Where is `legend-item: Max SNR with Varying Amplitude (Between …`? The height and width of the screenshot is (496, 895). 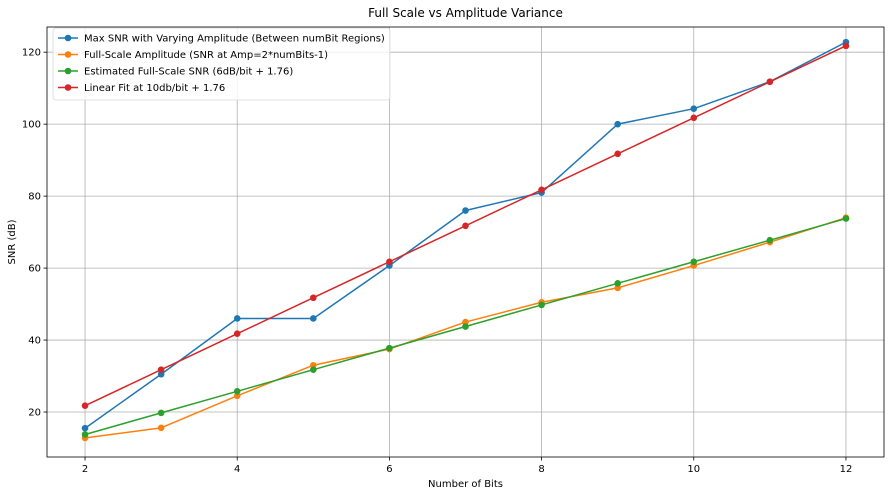
legend-item: Max SNR with Varying Amplitude (Between … is located at coordinates (221, 39).